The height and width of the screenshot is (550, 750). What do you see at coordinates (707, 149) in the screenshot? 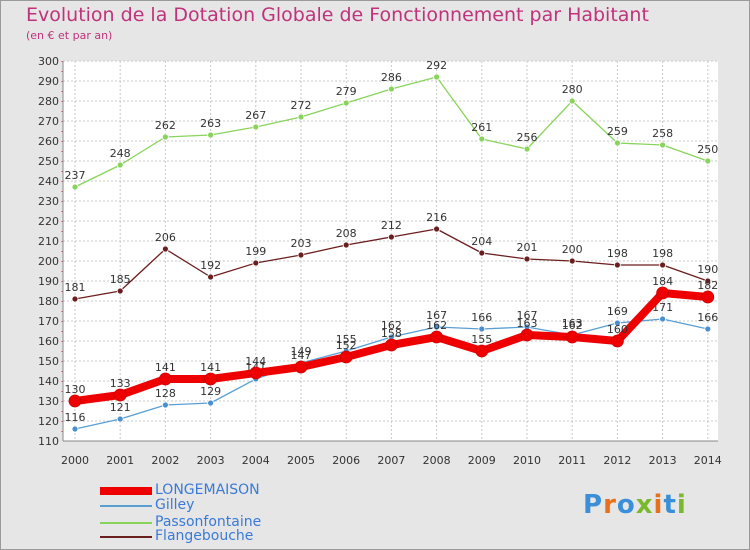
I see `data-label: 250` at bounding box center [707, 149].